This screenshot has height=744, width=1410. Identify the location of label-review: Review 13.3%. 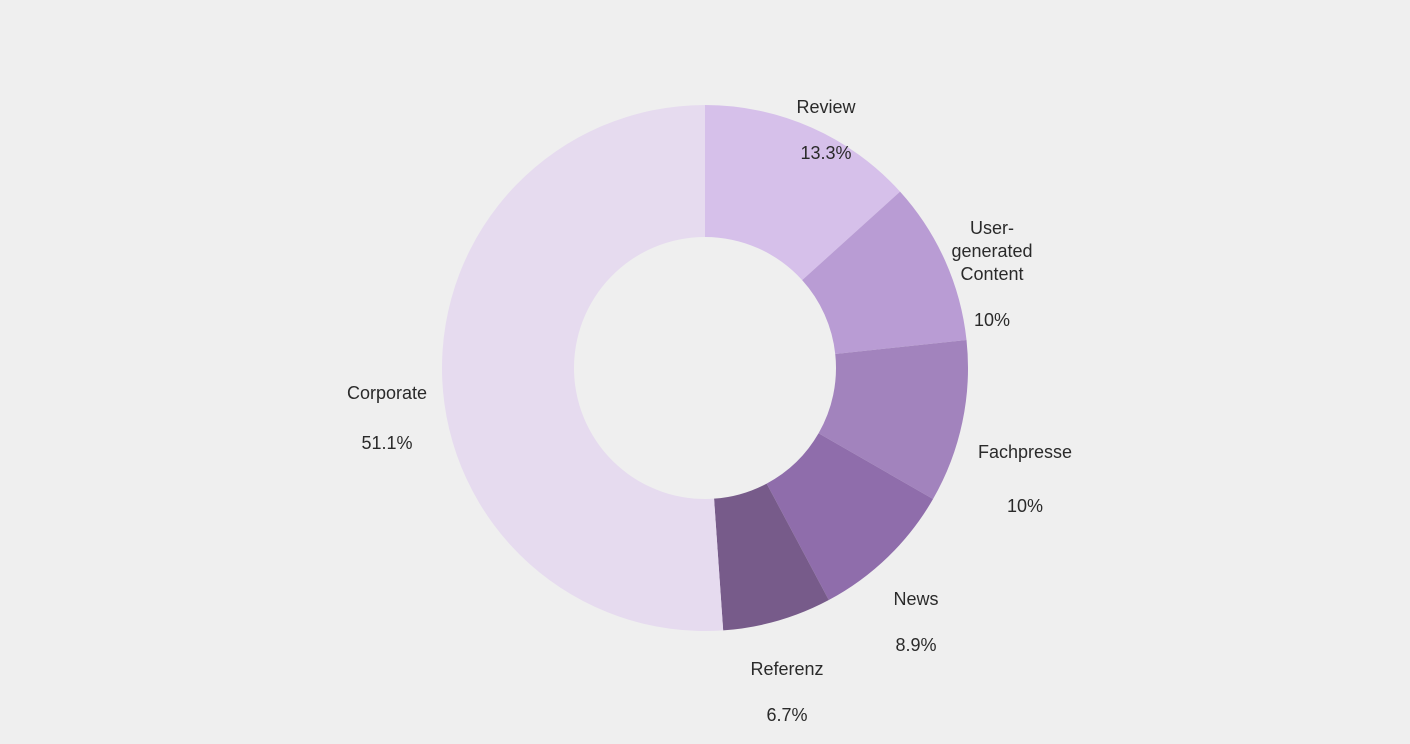
(825, 119).